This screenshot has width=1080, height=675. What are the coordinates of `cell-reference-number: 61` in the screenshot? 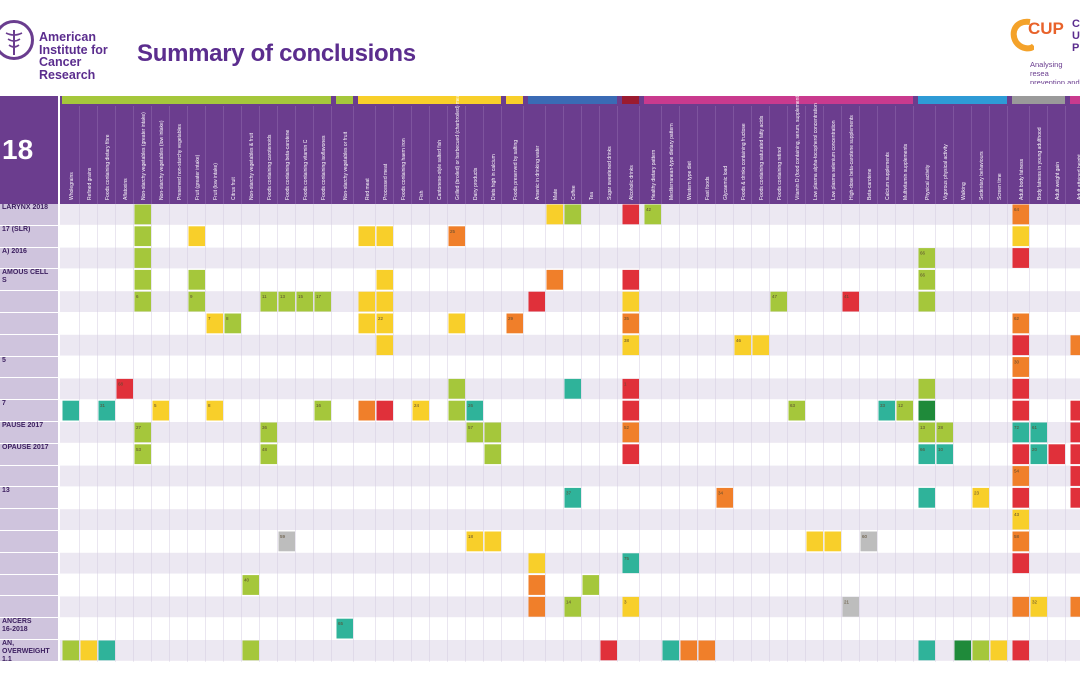 It's located at (1035, 427).